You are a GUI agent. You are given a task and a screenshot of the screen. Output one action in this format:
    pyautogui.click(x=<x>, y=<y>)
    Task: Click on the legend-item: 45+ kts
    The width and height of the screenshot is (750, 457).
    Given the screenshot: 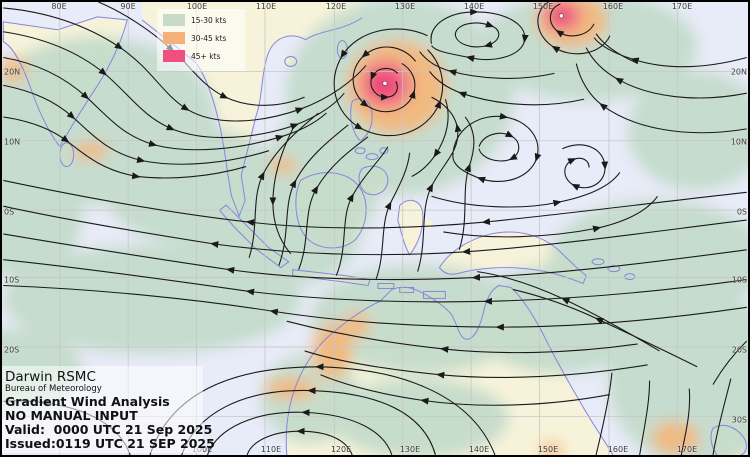 What is the action you would take?
    pyautogui.click(x=202, y=56)
    